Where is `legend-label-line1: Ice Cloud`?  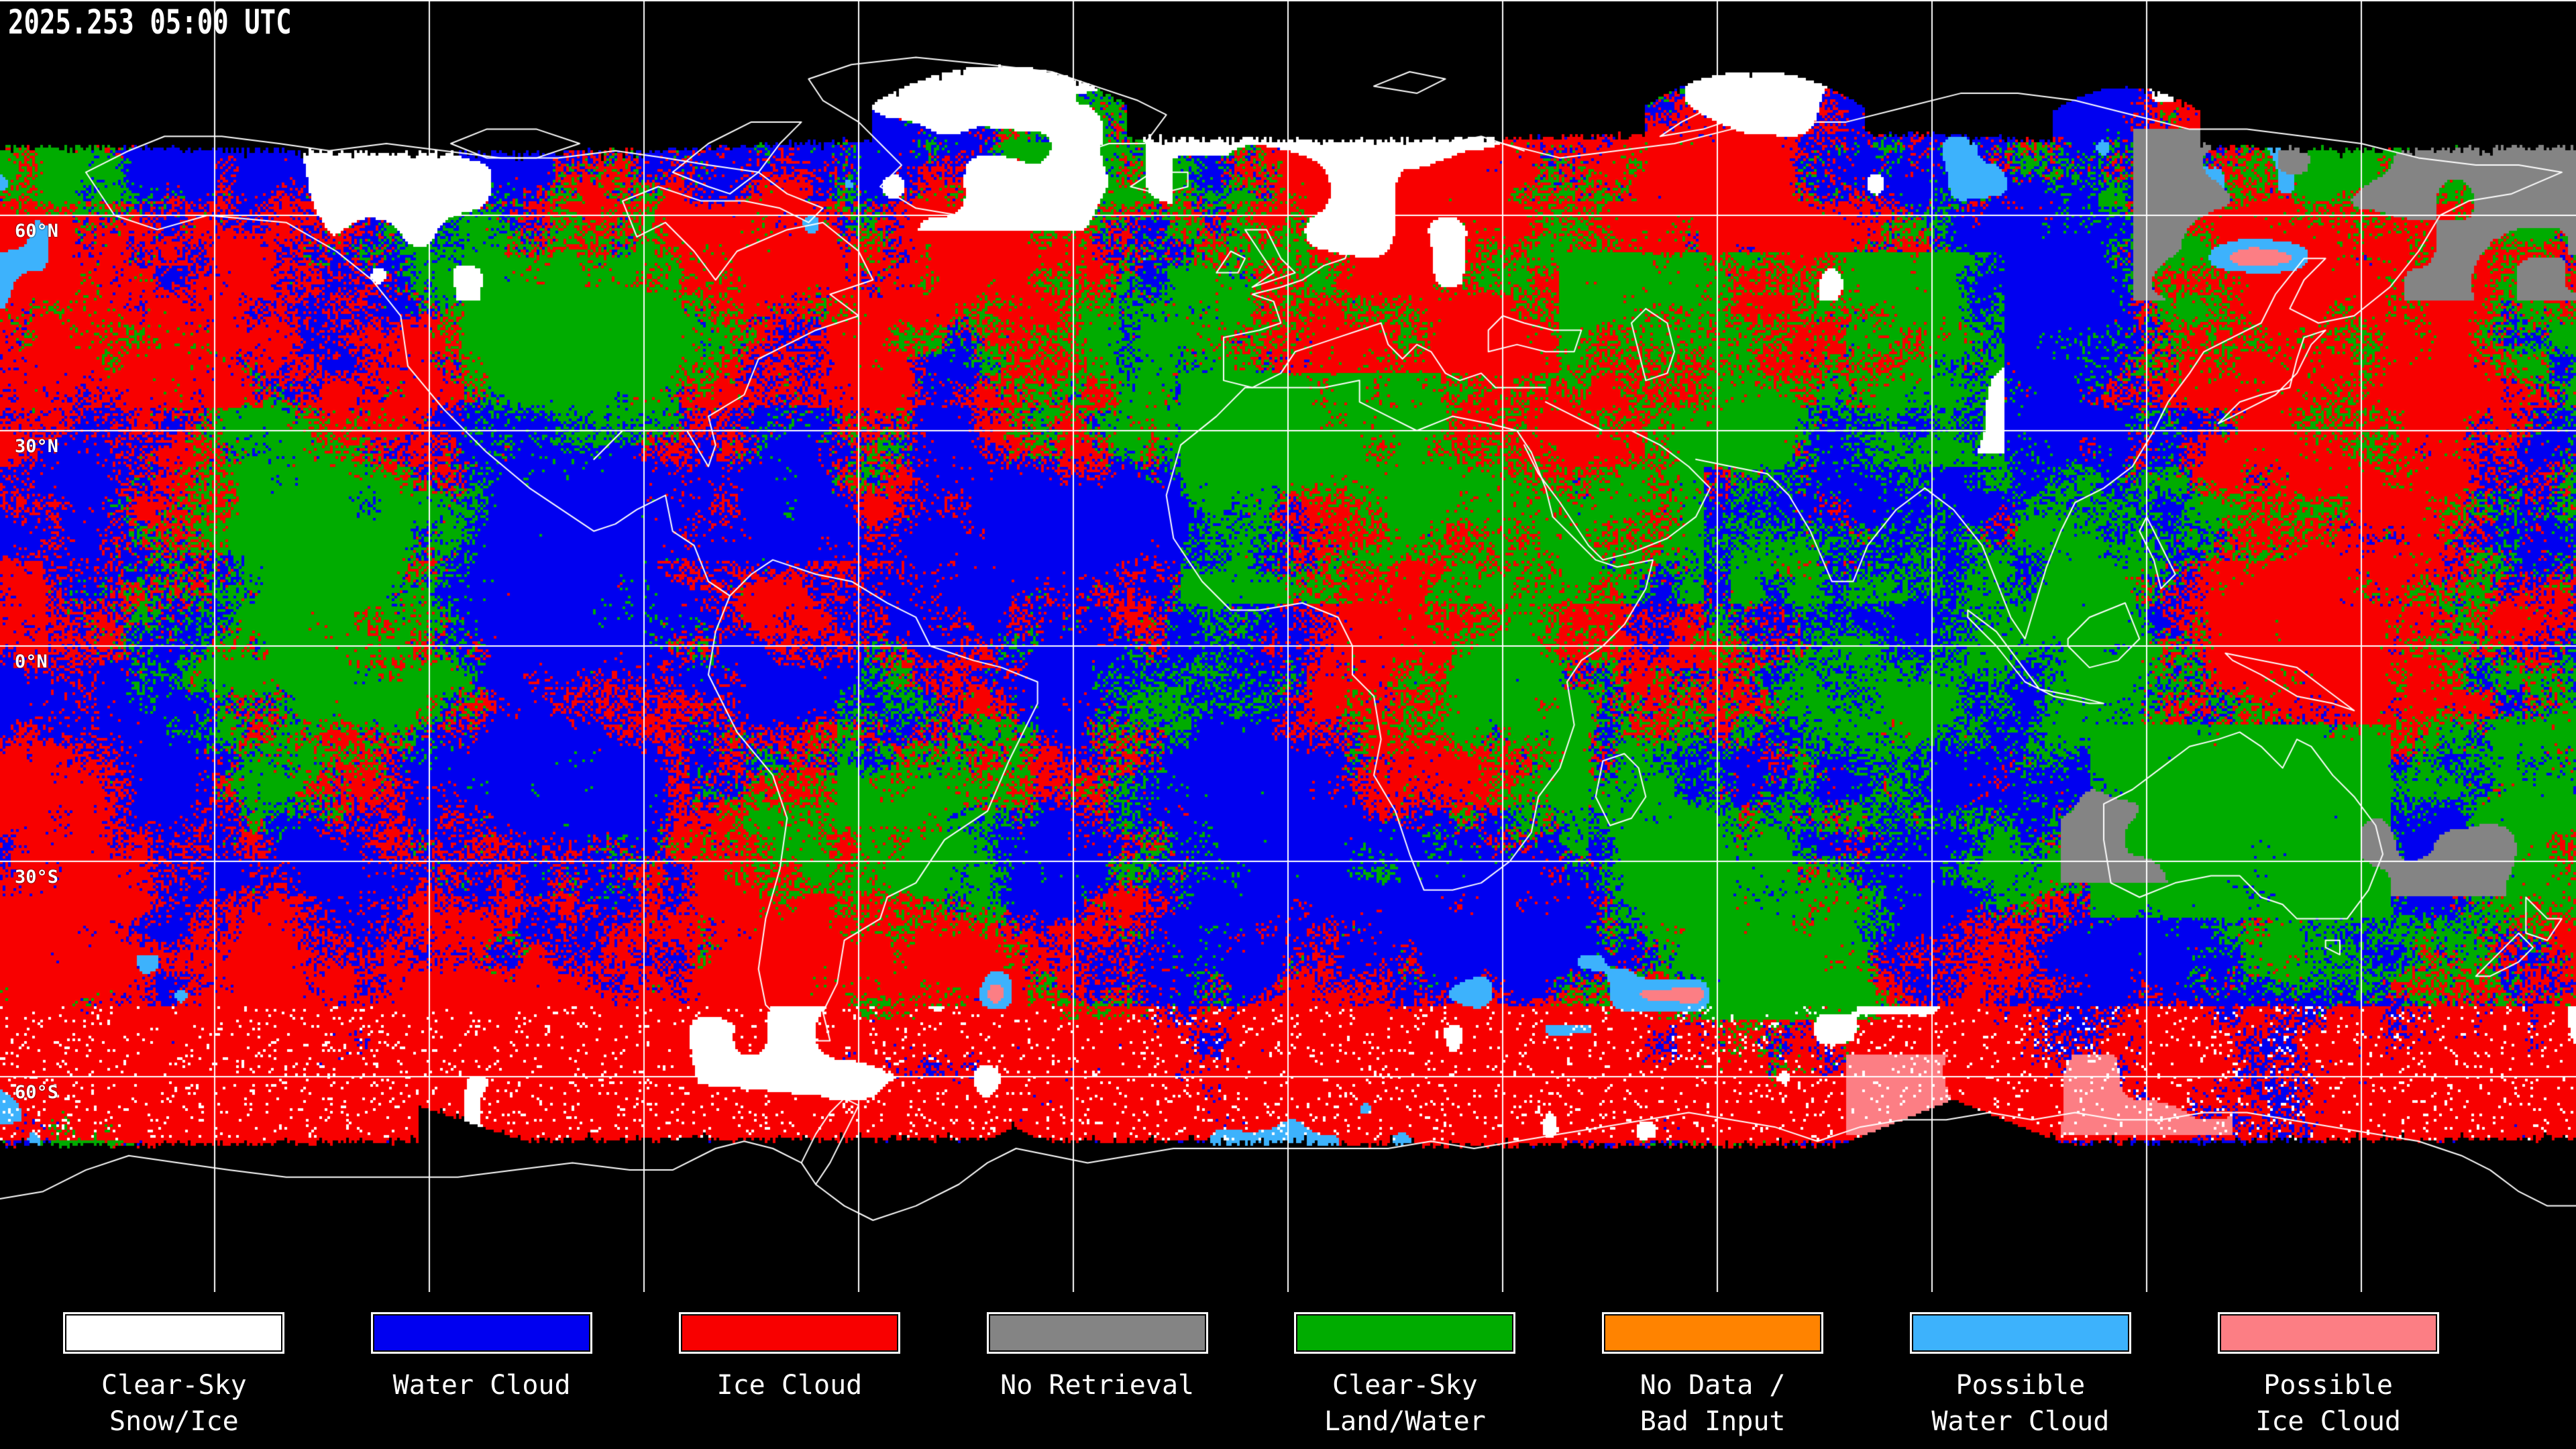 legend-label-line1: Ice Cloud is located at coordinates (789, 1385).